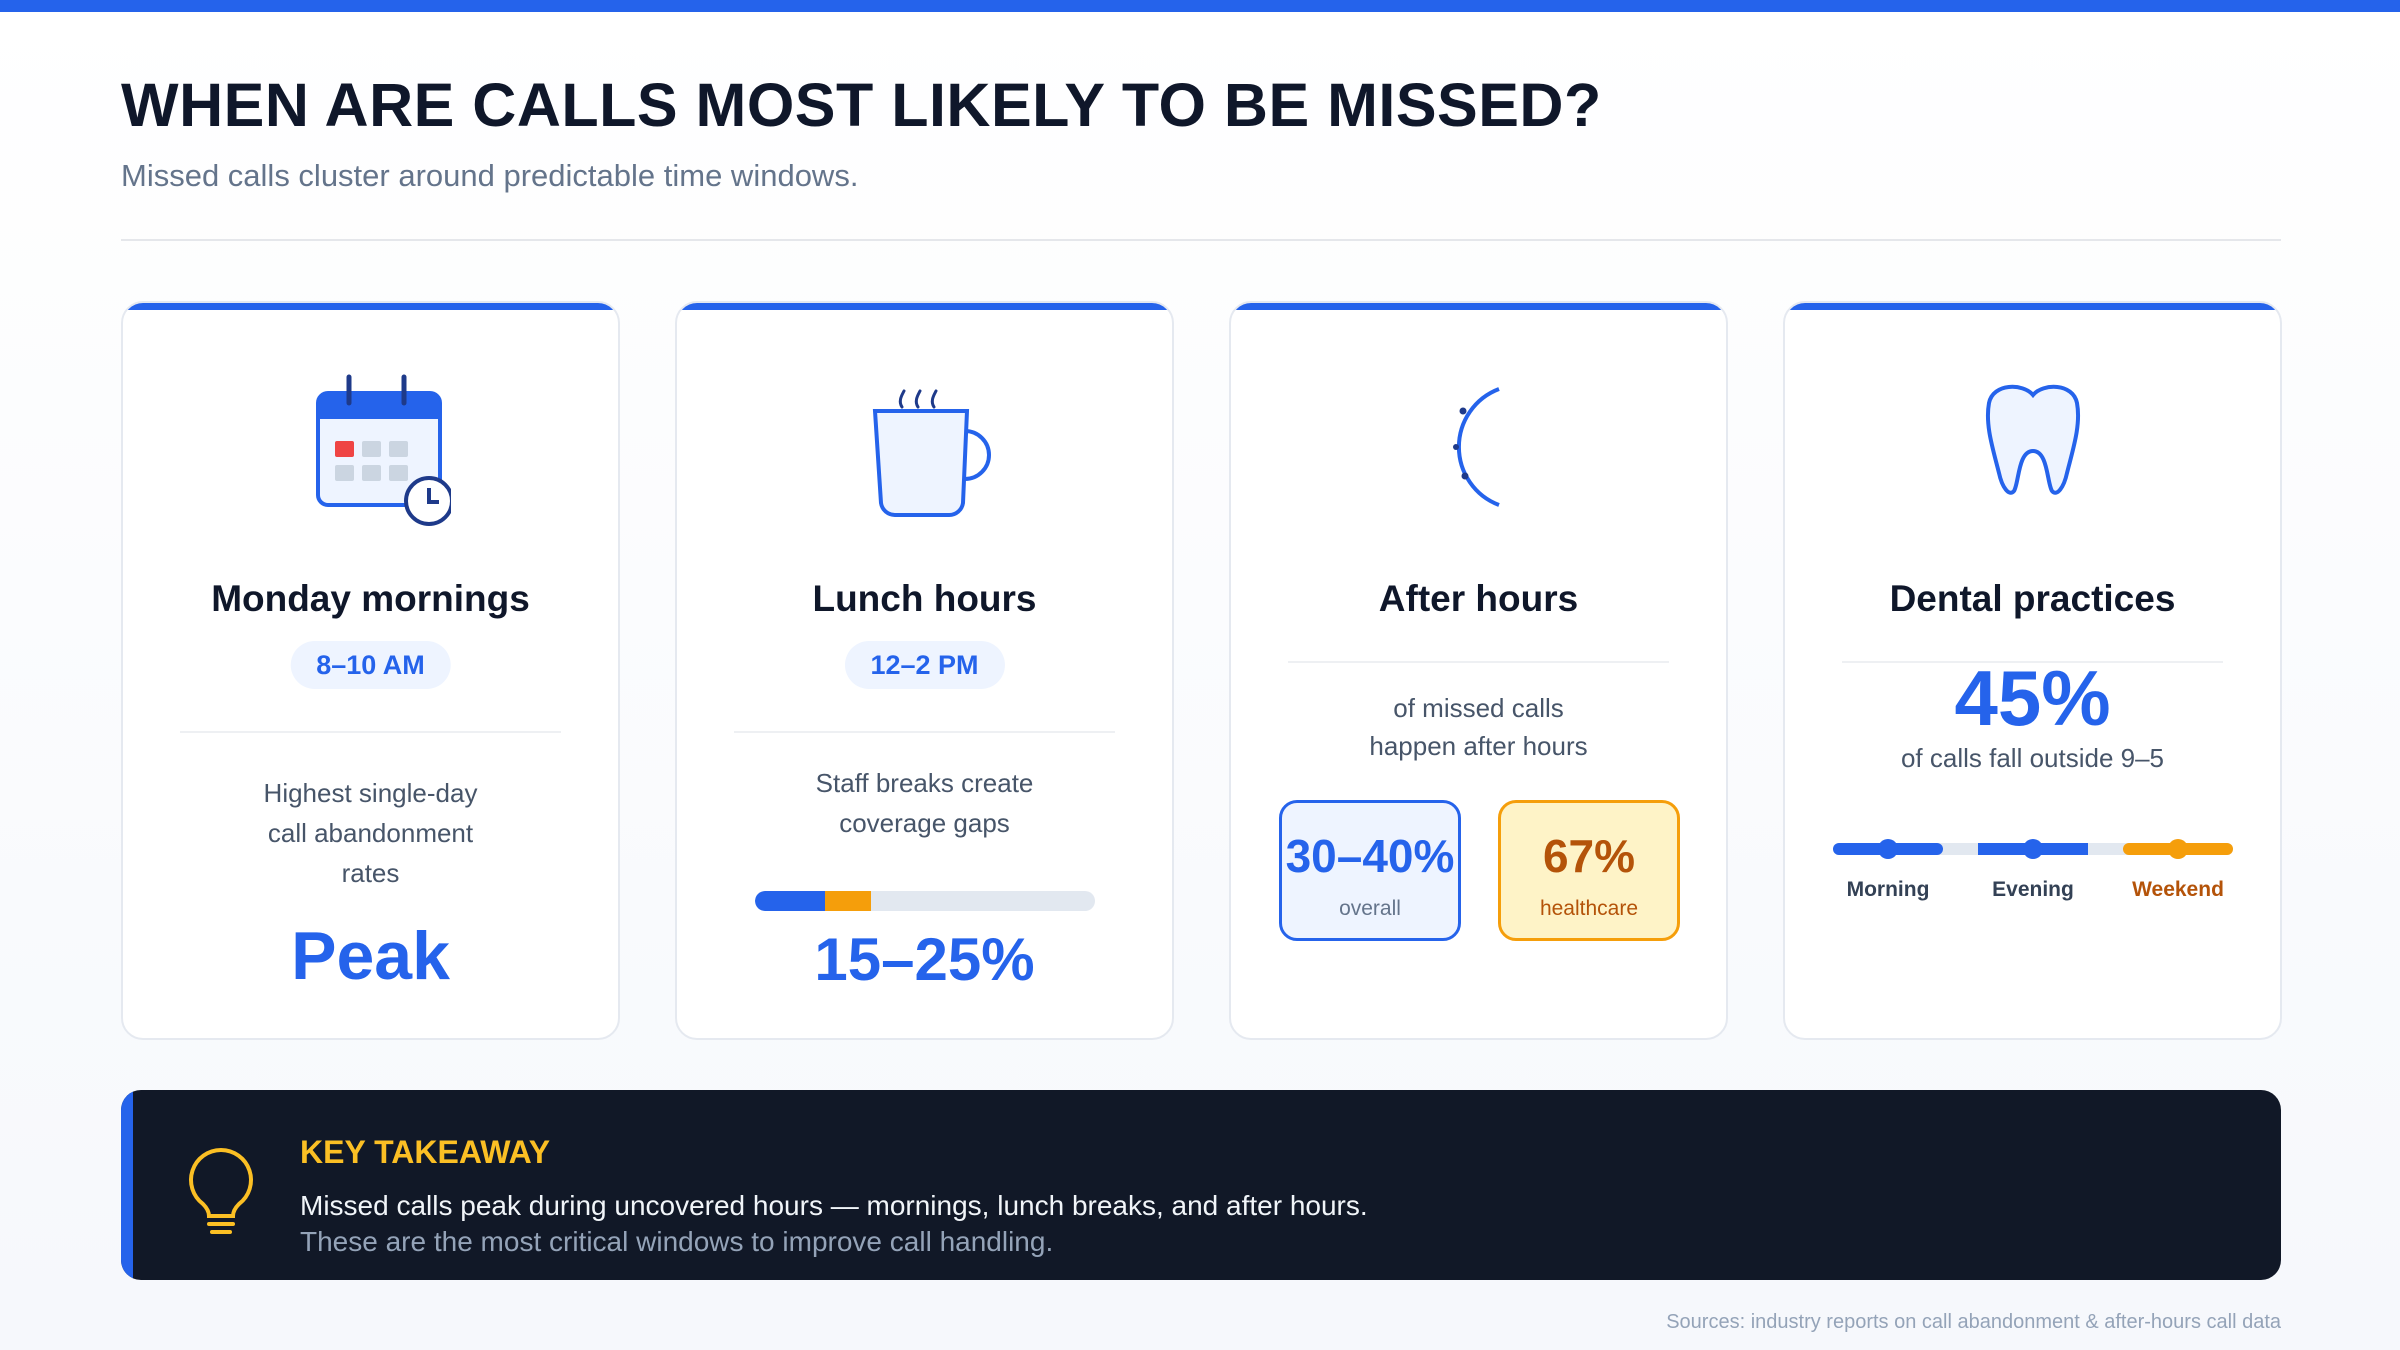 The height and width of the screenshot is (1350, 2400). I want to click on range-bar, so click(925, 901).